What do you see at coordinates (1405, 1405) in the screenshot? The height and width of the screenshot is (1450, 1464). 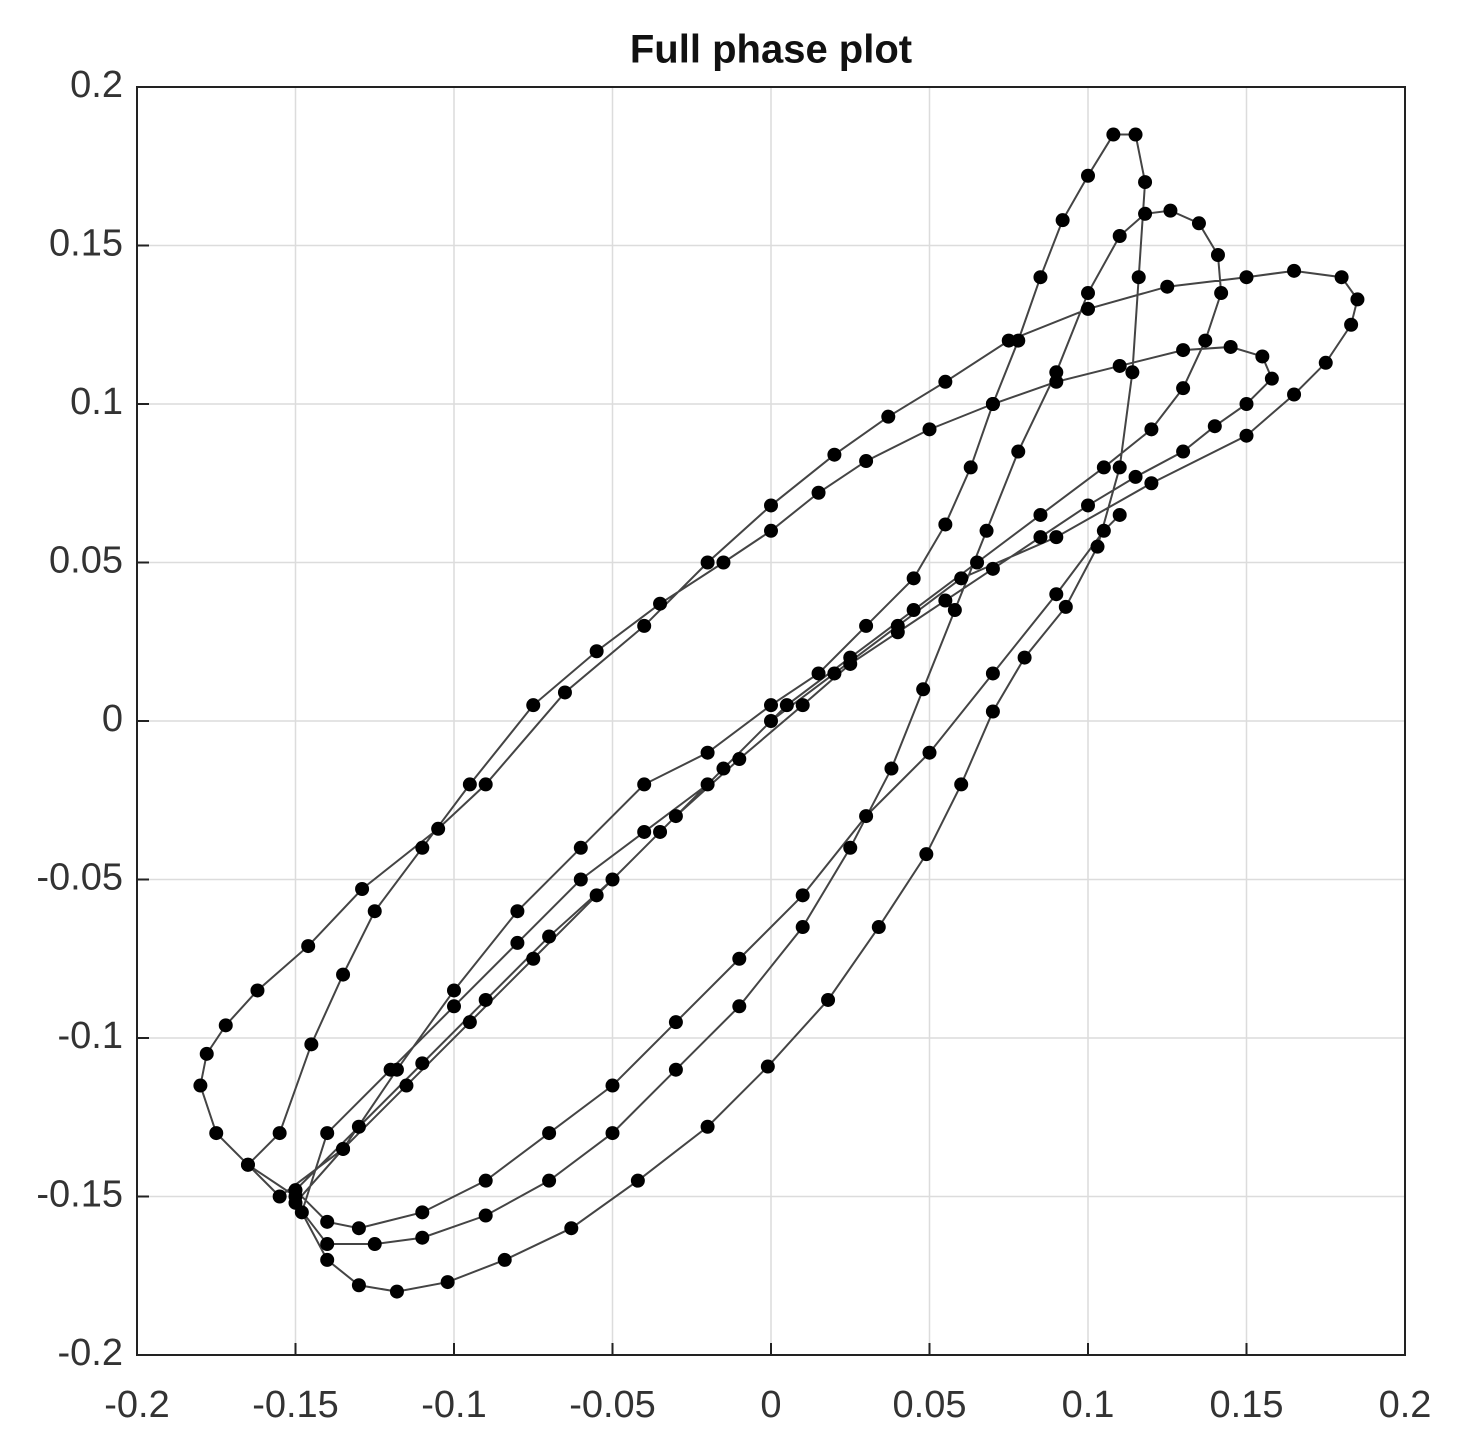 I see `x-tick-label: 0.2` at bounding box center [1405, 1405].